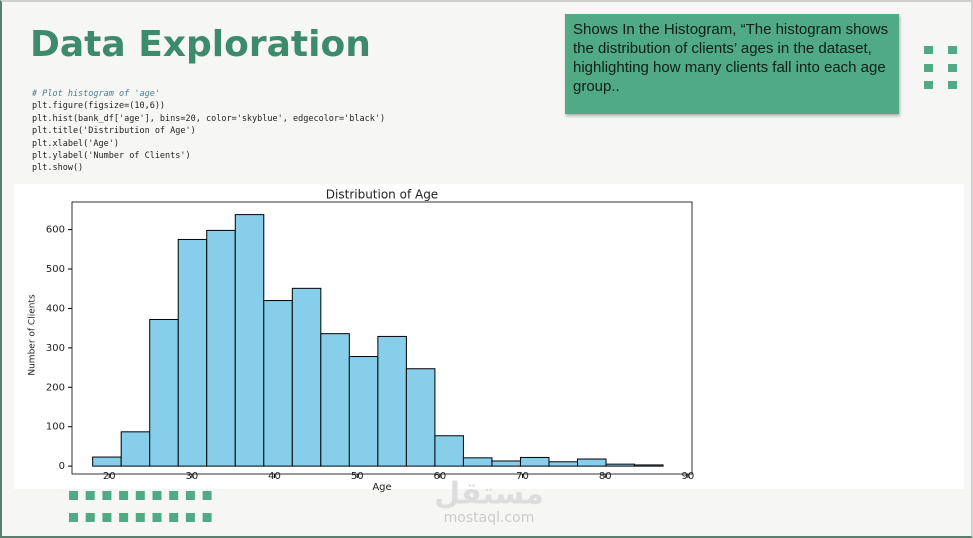  What do you see at coordinates (522, 476) in the screenshot?
I see `x-tick-label: 70` at bounding box center [522, 476].